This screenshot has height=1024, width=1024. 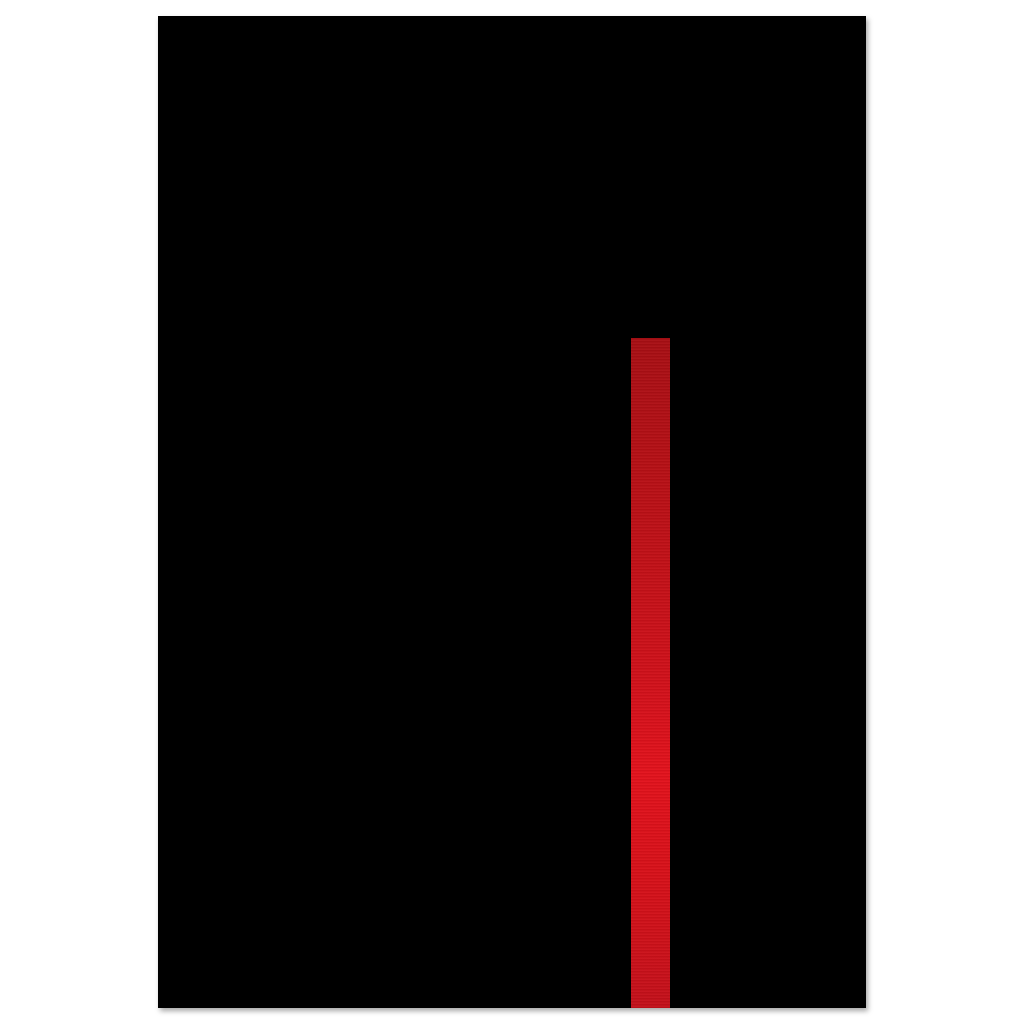 What do you see at coordinates (650, 673) in the screenshot?
I see `red-vertical-stripe` at bounding box center [650, 673].